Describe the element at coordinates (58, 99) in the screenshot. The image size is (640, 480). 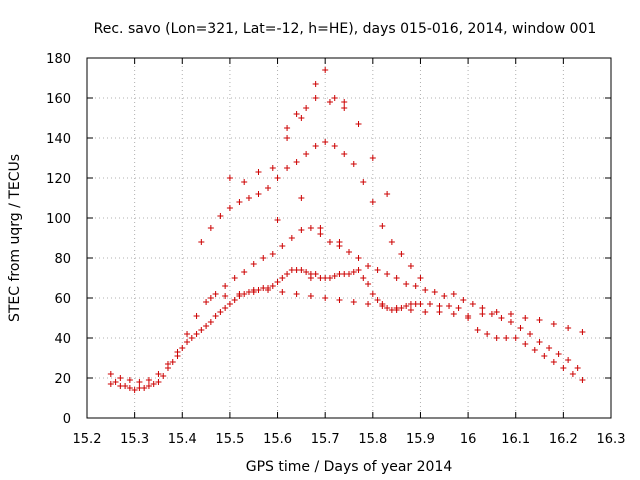
I see `y-tick-label: 160` at that location.